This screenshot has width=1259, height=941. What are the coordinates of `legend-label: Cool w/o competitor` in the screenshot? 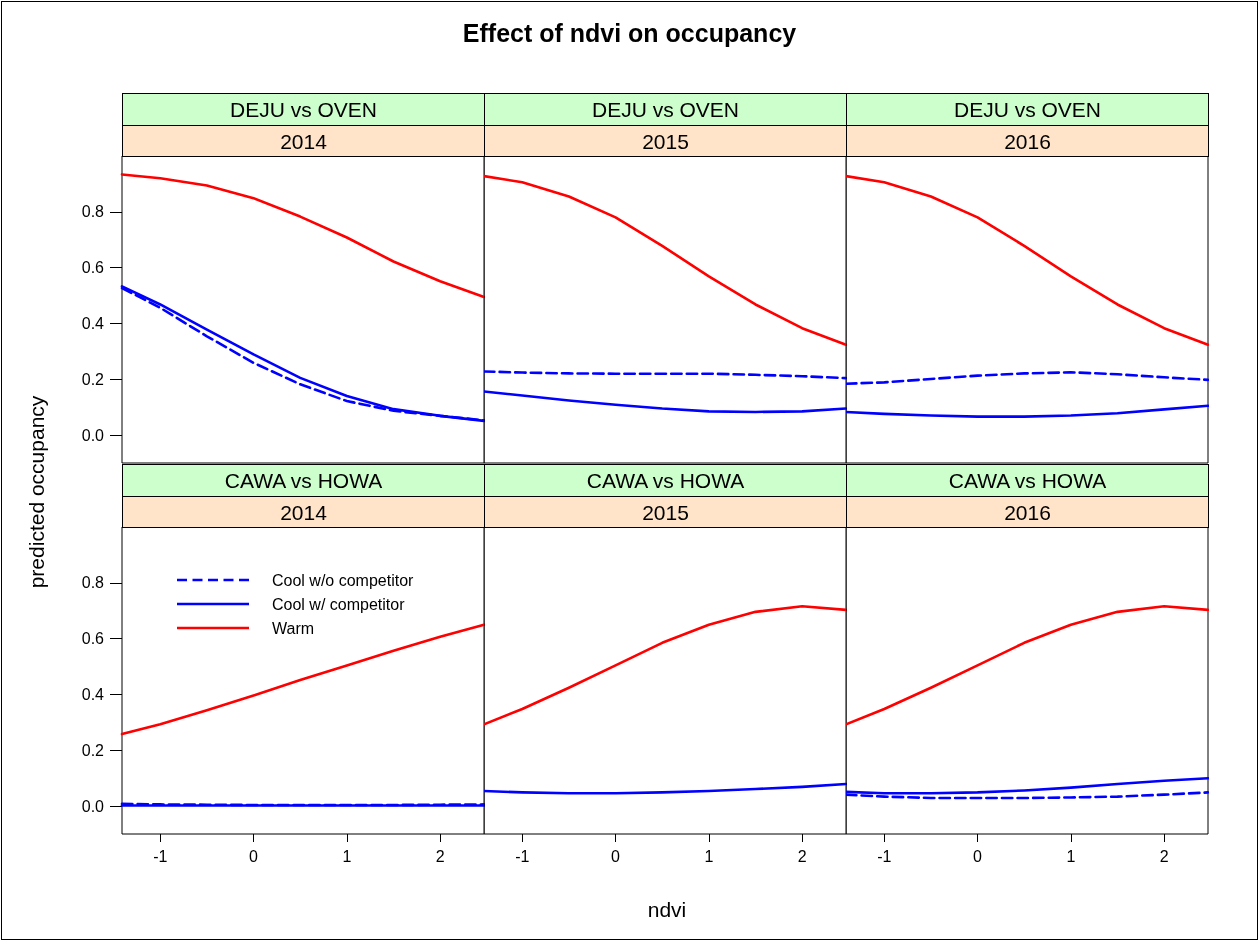 It's located at (343, 580).